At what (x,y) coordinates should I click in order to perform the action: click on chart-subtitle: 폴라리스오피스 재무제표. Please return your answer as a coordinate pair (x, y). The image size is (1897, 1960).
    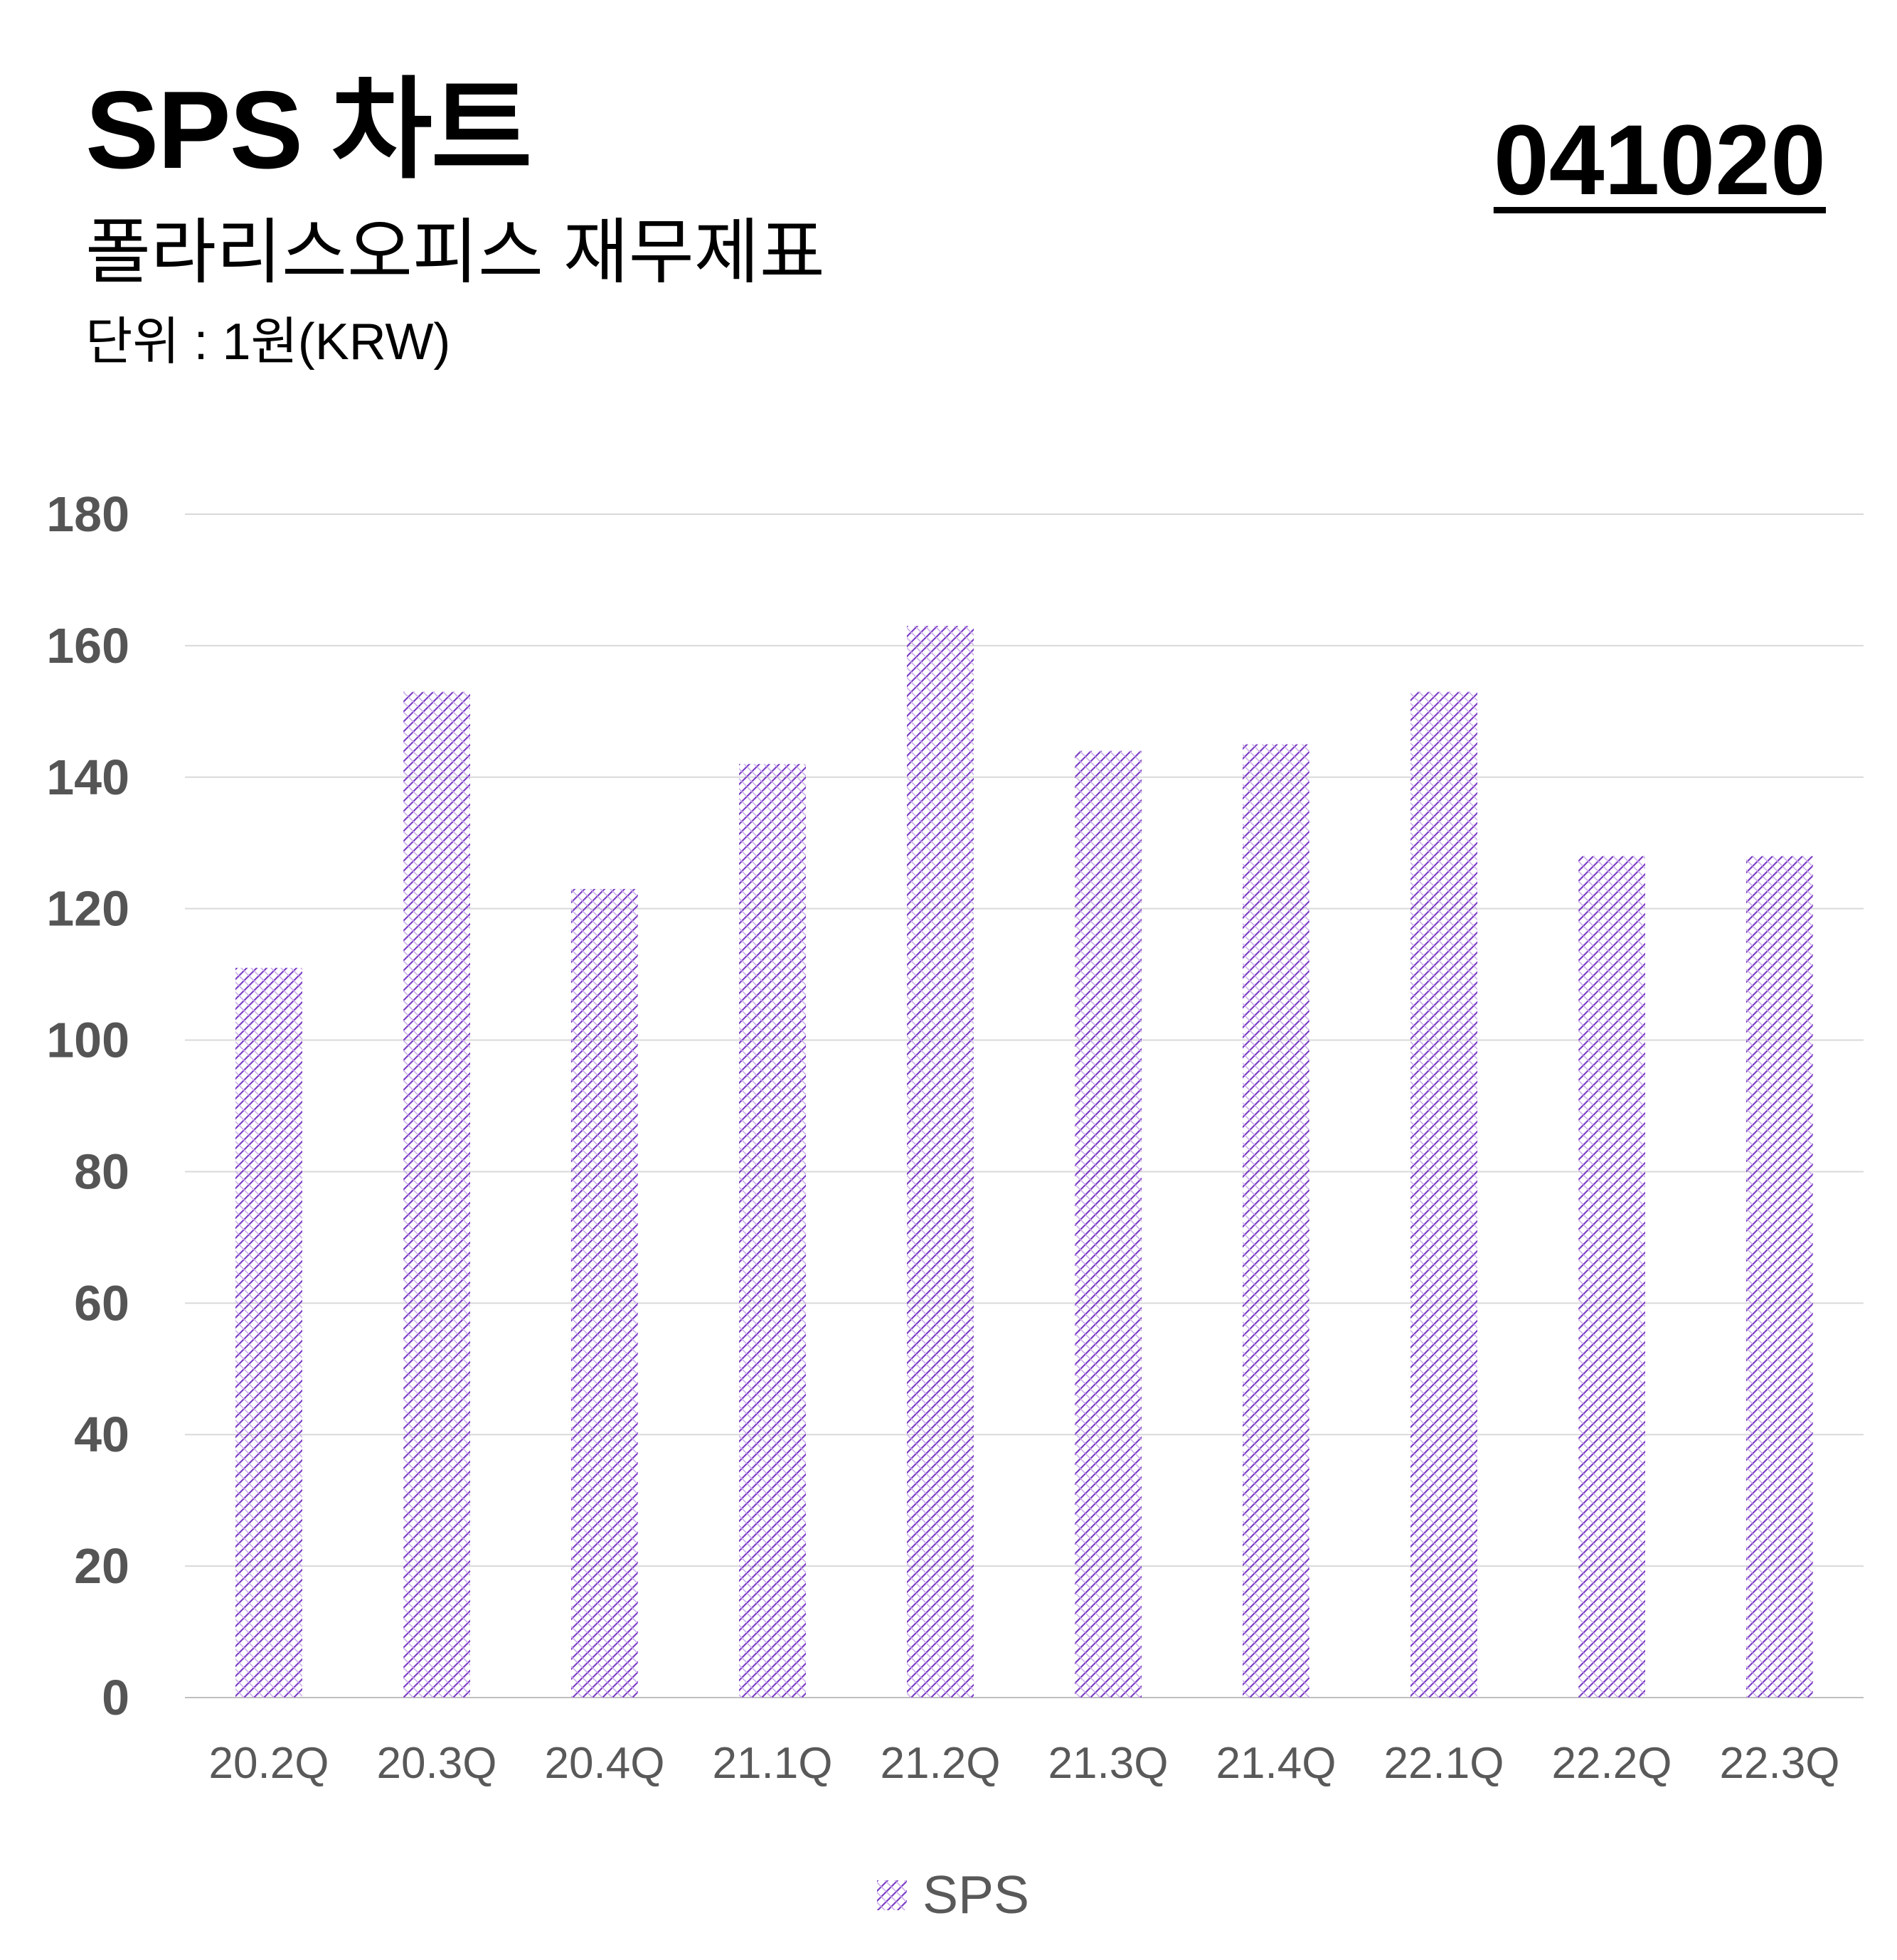
    Looking at the image, I should click on (455, 252).